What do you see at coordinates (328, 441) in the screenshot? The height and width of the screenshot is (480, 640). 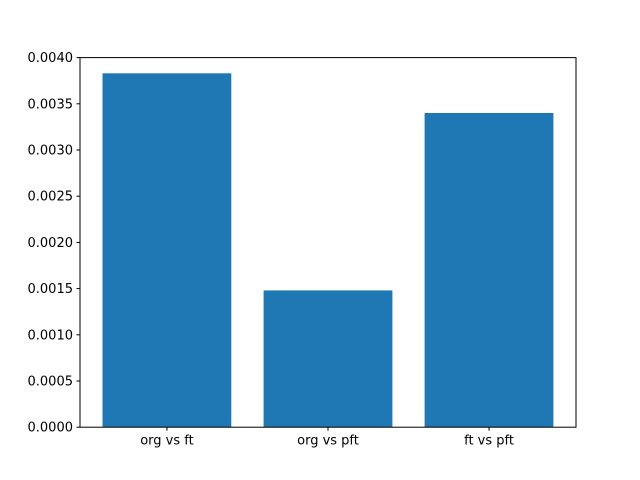 I see `x-tick-label: org vs pft` at bounding box center [328, 441].